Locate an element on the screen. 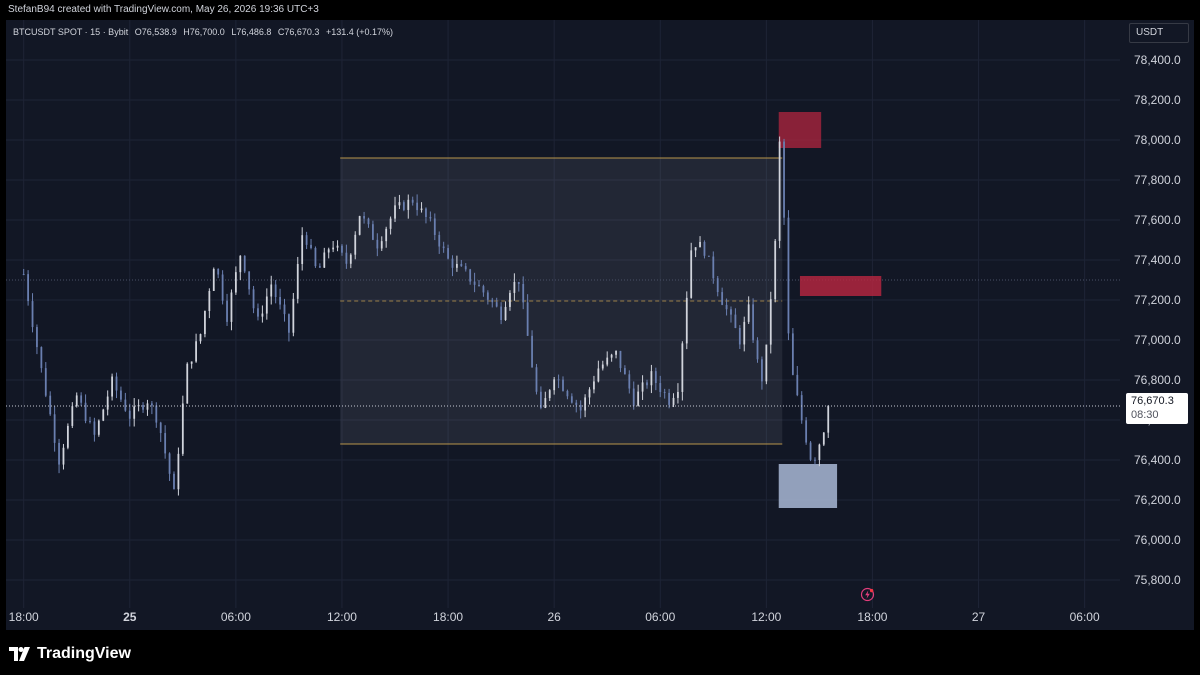 This screenshot has width=1200, height=675. last-price-label: 76,670.3 08:30 is located at coordinates (1157, 408).